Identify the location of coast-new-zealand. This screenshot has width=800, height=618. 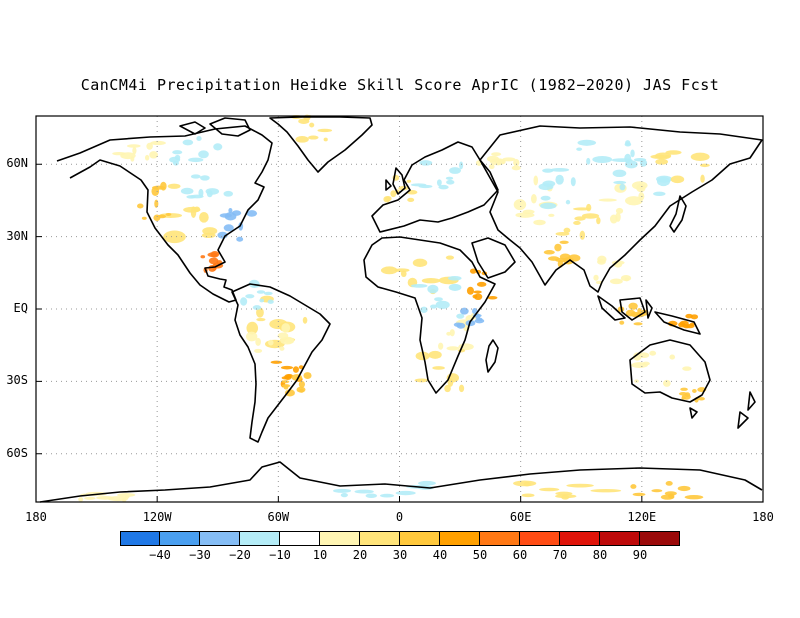
(746, 410).